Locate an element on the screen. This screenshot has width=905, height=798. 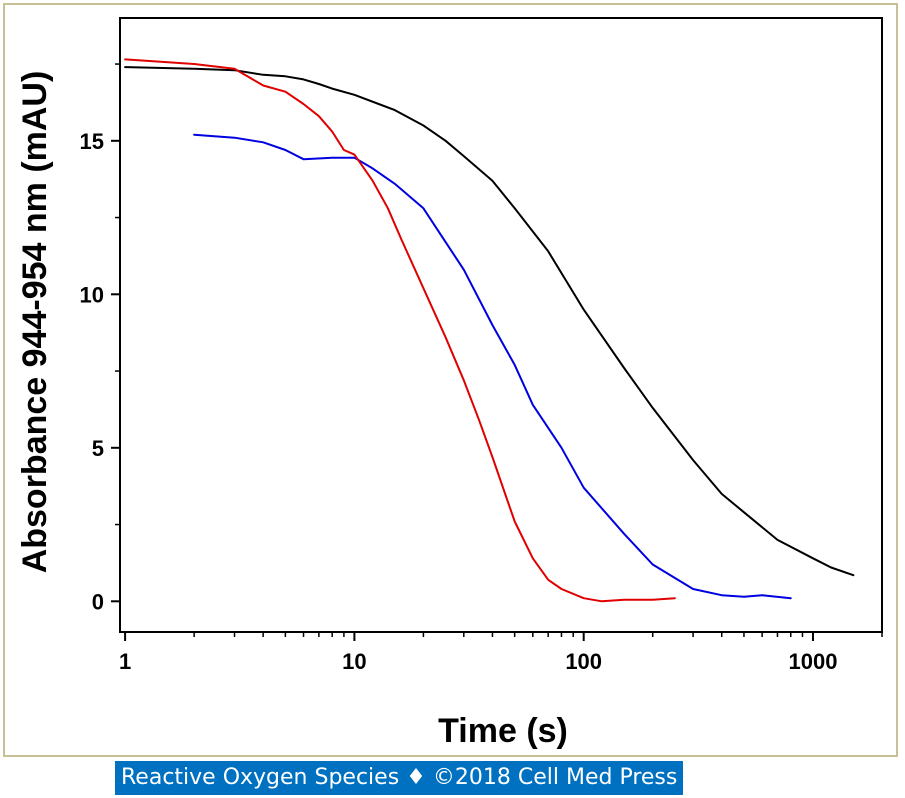
y-tick-label: 5 is located at coordinates (98, 448).